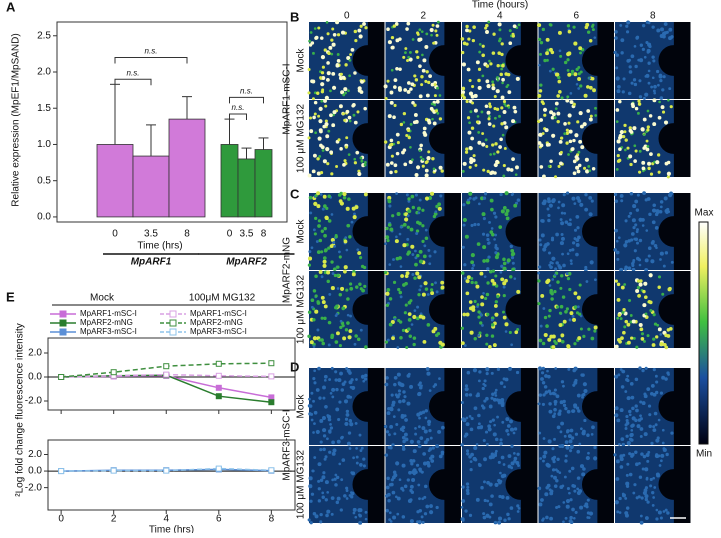  I want to click on group-label: MpARF2, so click(246, 262).